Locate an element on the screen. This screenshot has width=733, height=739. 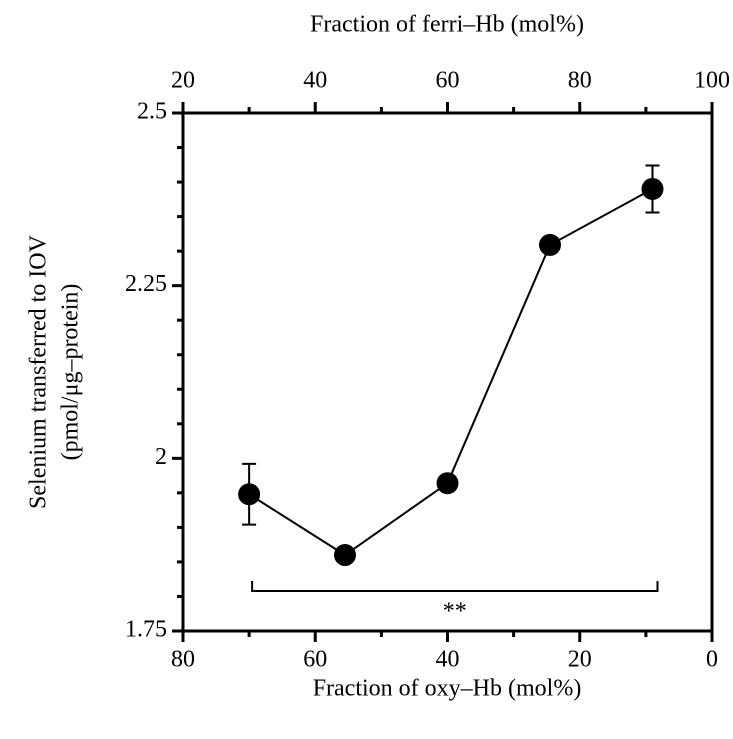
y-tick-label: 2.25 is located at coordinates (146, 284).